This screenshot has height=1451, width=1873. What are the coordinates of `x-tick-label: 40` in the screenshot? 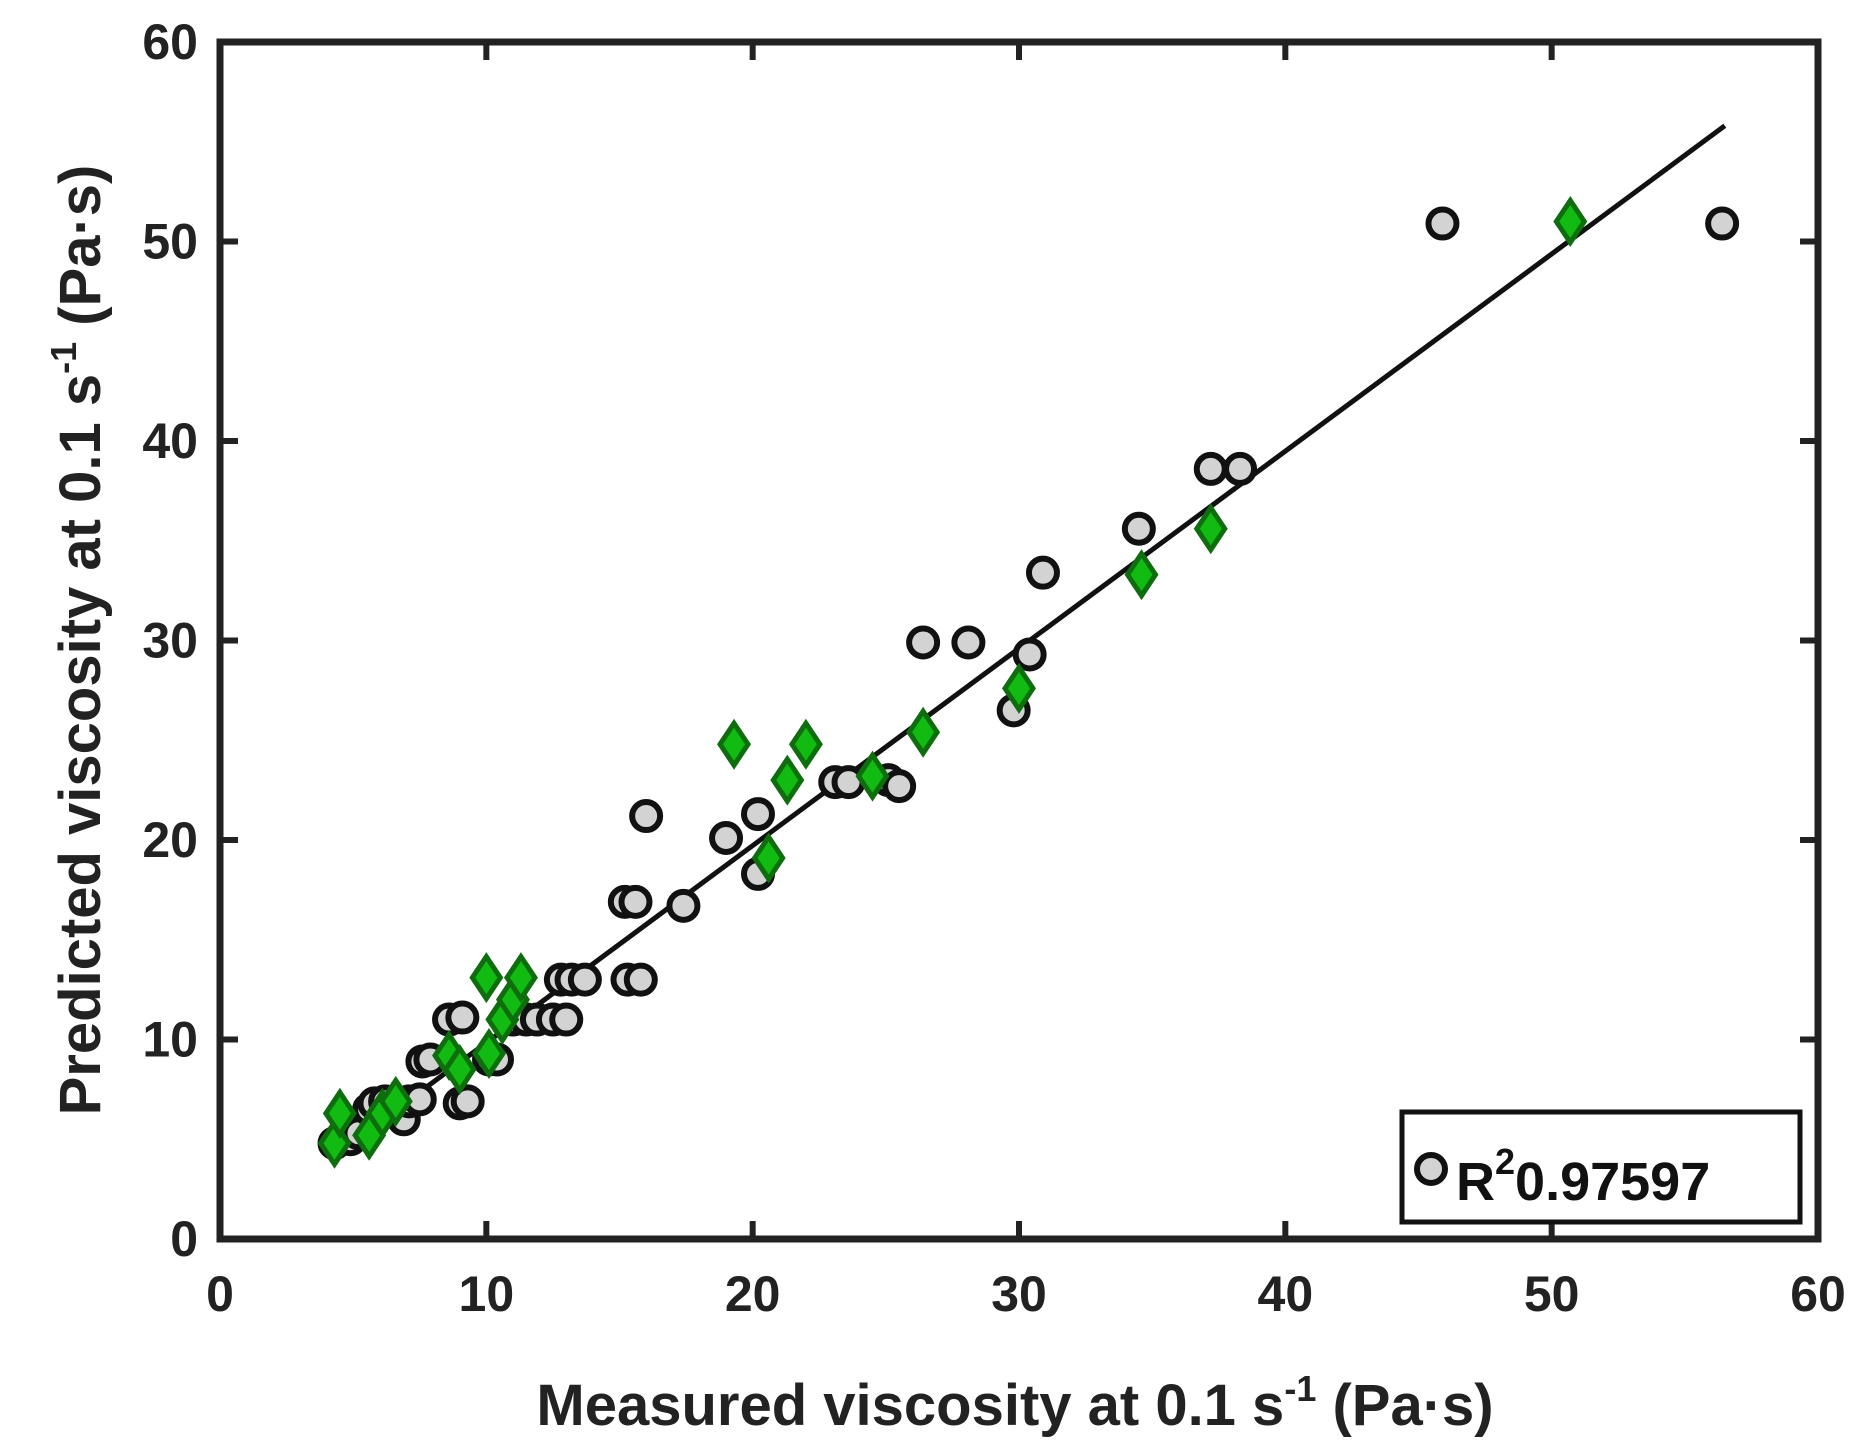 It's located at (1286, 1294).